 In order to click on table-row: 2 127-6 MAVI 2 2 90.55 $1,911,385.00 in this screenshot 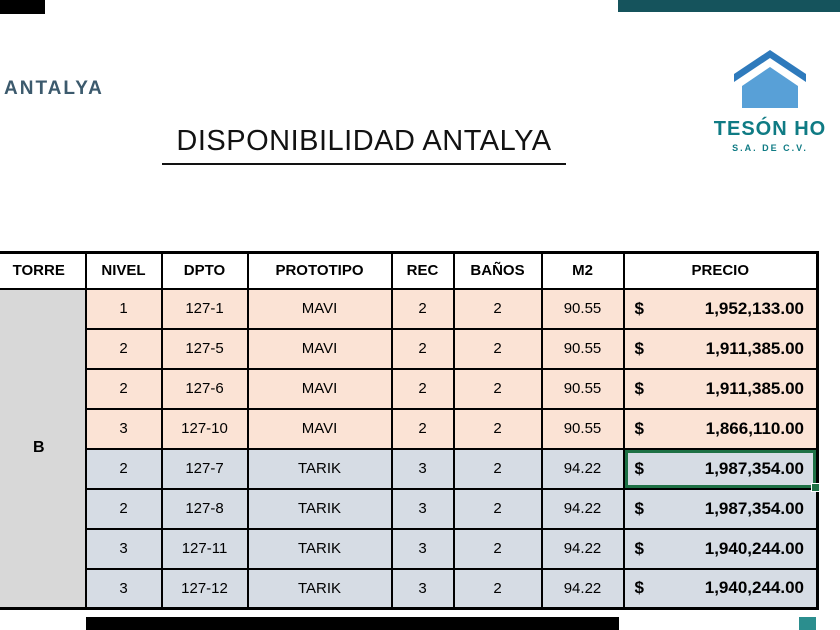, I will do `click(409, 388)`.